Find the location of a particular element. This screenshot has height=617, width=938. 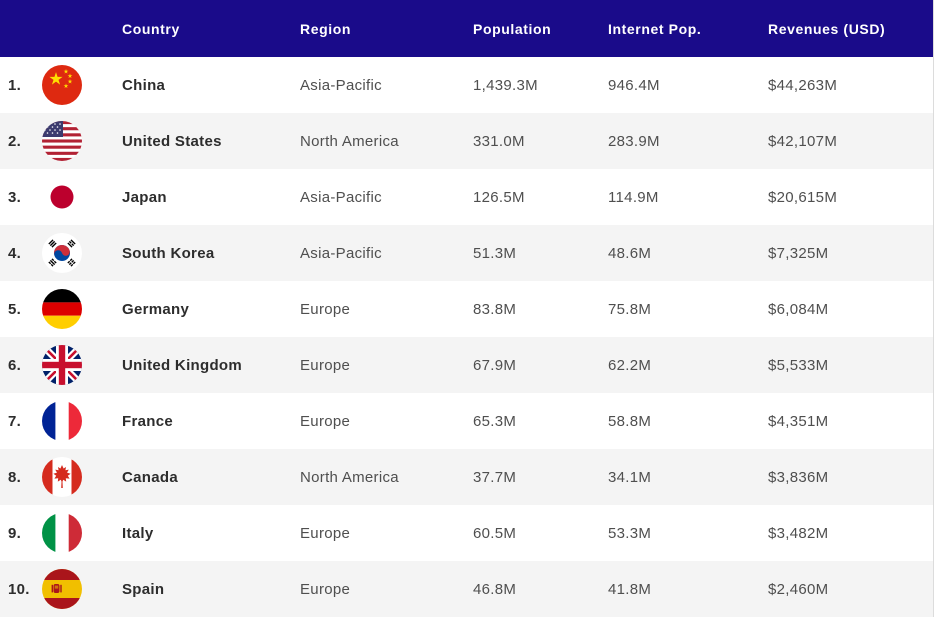

country-name: Germany is located at coordinates (156, 309).